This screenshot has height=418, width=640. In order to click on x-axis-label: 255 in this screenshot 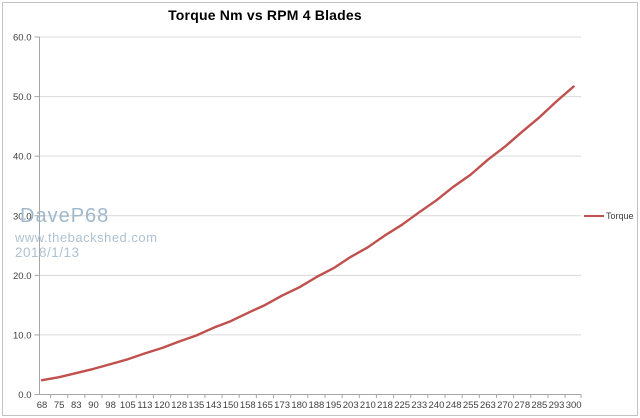, I will do `click(471, 405)`.